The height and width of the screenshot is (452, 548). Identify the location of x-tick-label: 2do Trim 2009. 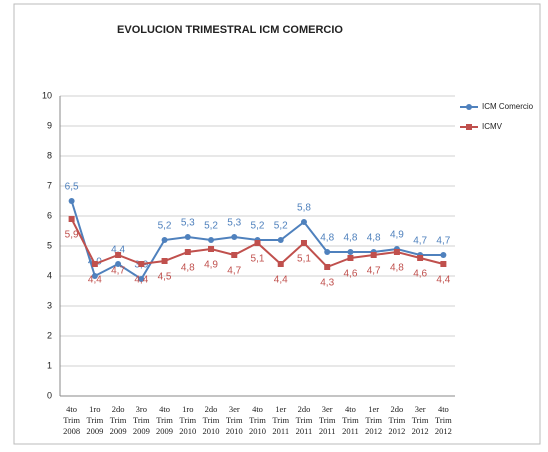
(118, 420).